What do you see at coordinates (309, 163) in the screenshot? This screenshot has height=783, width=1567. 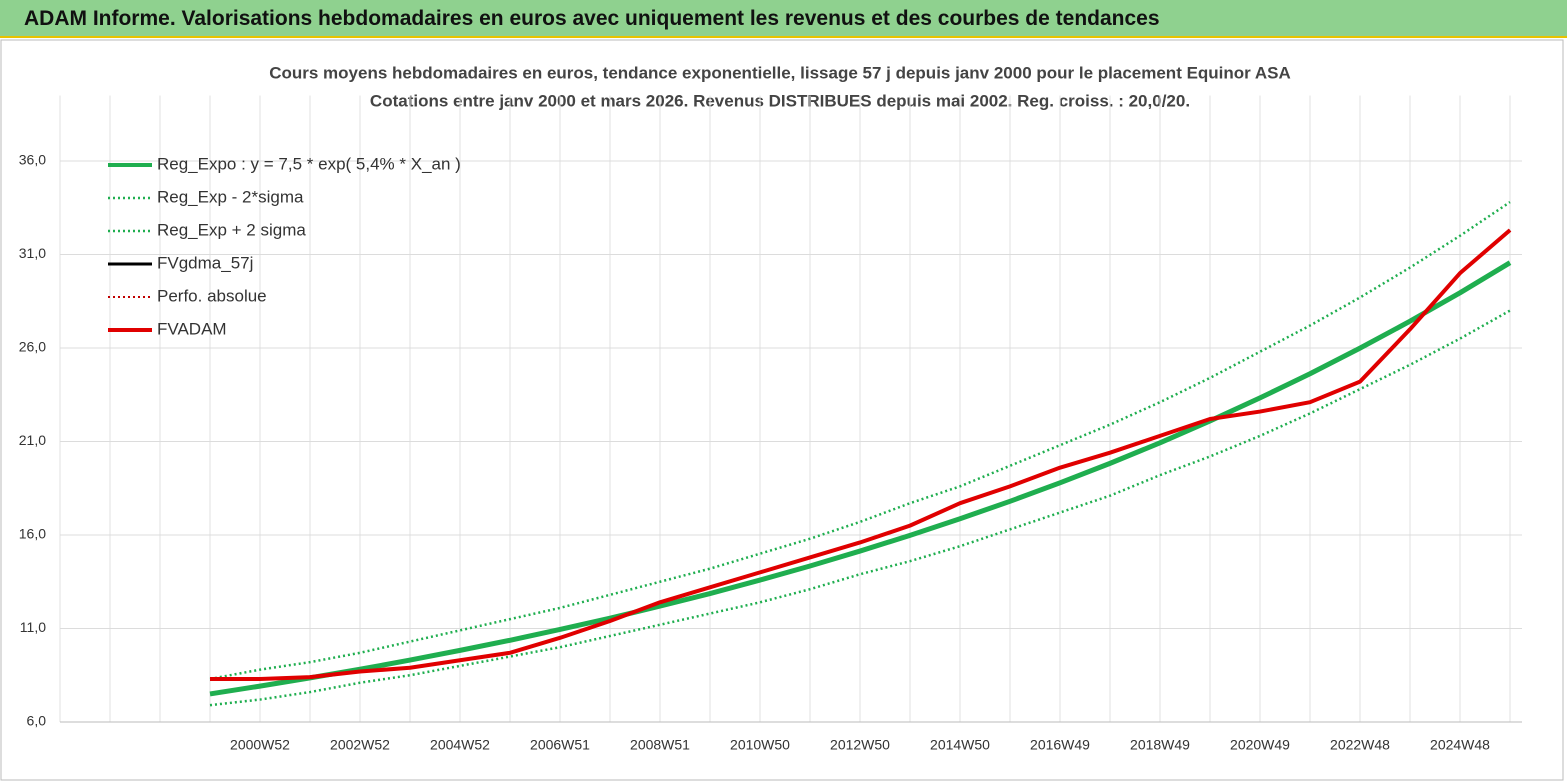 I see `legend-label: Reg_Expo : y = 7,5 * exp( 5,4% * X_an )` at bounding box center [309, 163].